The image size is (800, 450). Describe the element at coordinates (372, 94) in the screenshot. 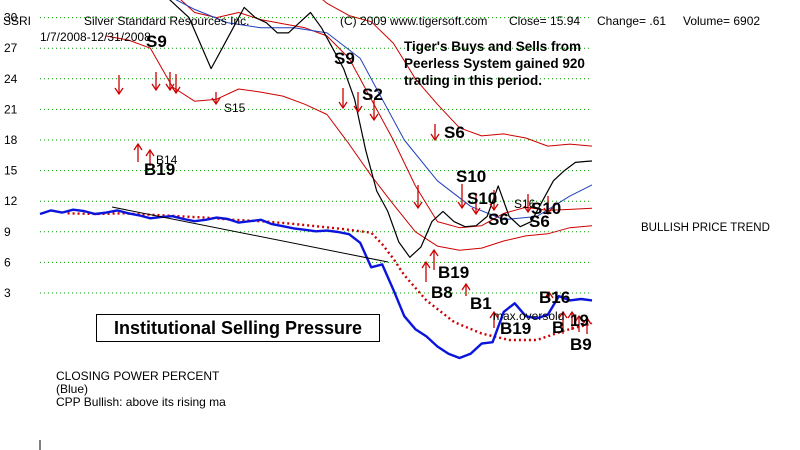

I see `signal-label: S2` at that location.